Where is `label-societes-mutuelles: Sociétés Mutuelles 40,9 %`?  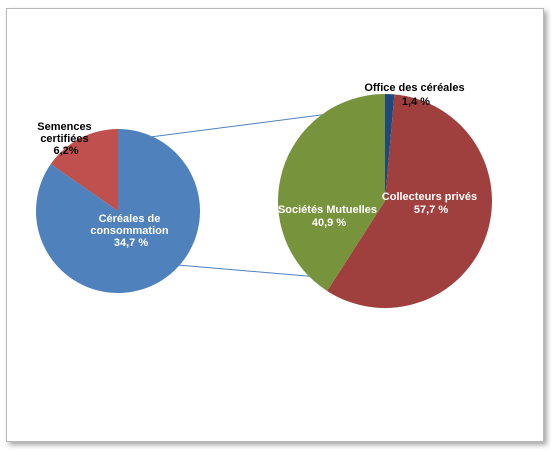 label-societes-mutuelles: Sociétés Mutuelles 40,9 % is located at coordinates (329, 216).